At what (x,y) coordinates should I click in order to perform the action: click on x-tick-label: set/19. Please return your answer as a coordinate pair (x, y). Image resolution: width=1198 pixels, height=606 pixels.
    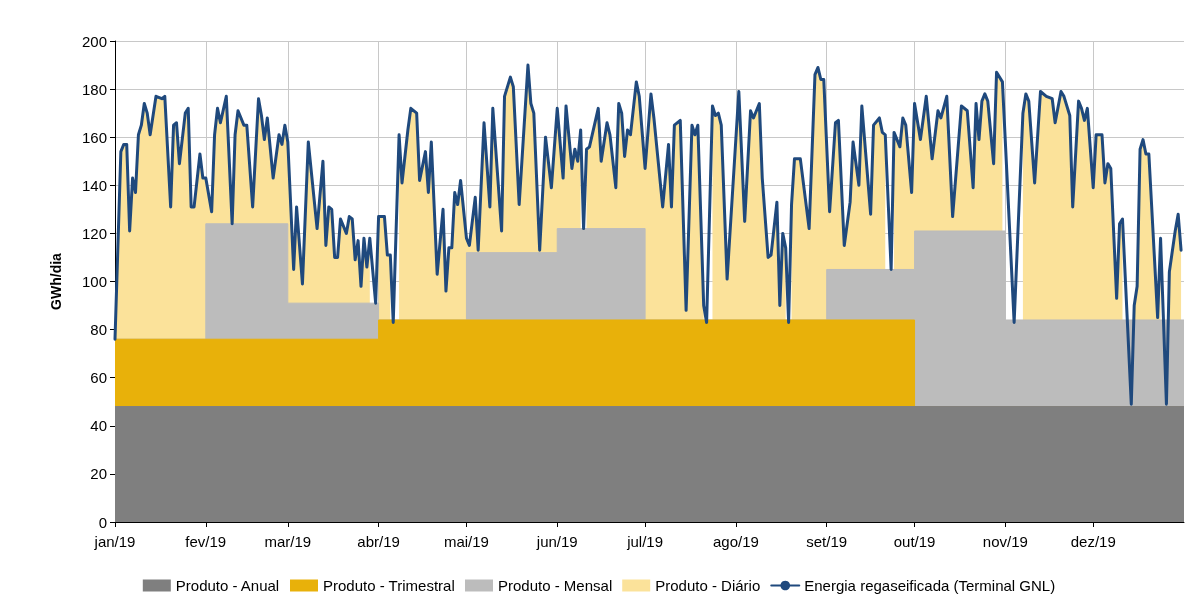
    Looking at the image, I should click on (827, 541).